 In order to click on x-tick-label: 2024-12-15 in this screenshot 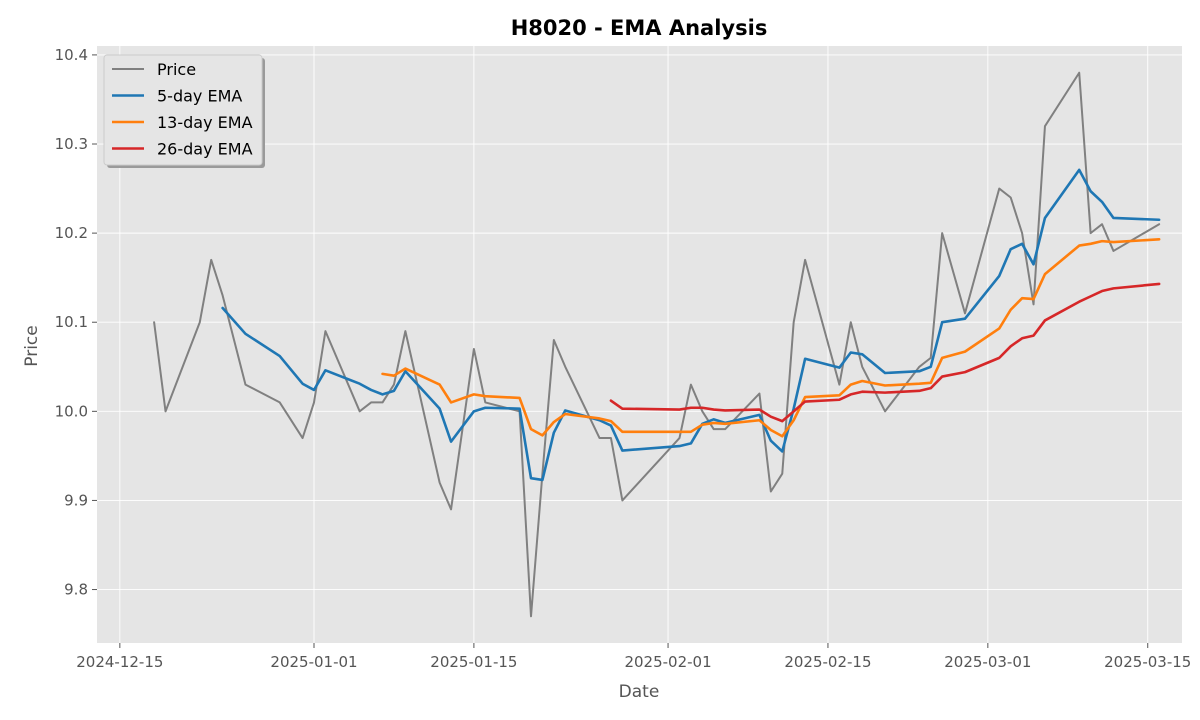, I will do `click(119, 662)`.